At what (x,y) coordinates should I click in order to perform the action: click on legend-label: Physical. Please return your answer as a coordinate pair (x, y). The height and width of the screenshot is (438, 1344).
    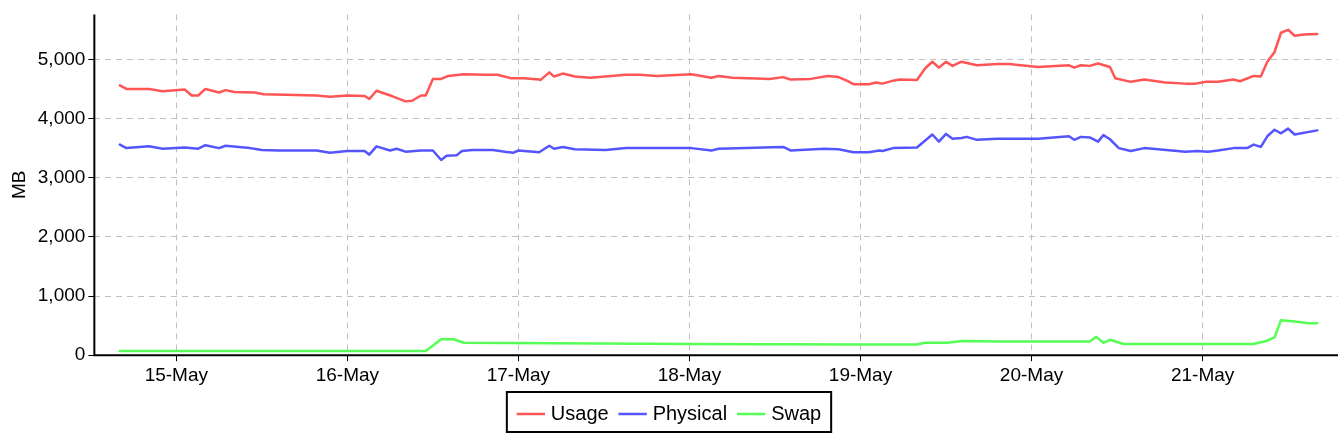
    Looking at the image, I should click on (690, 412).